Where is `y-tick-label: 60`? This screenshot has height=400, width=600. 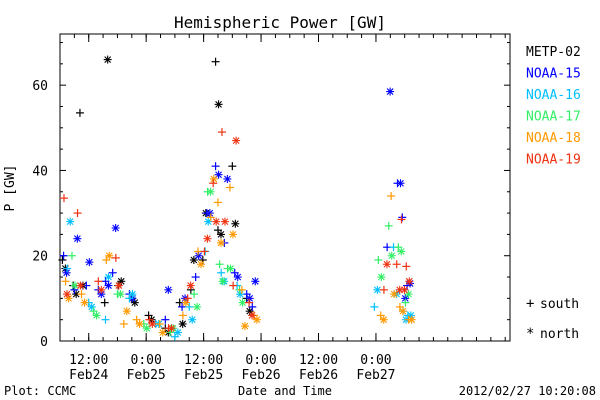
y-tick-label: 60 is located at coordinates (40, 86).